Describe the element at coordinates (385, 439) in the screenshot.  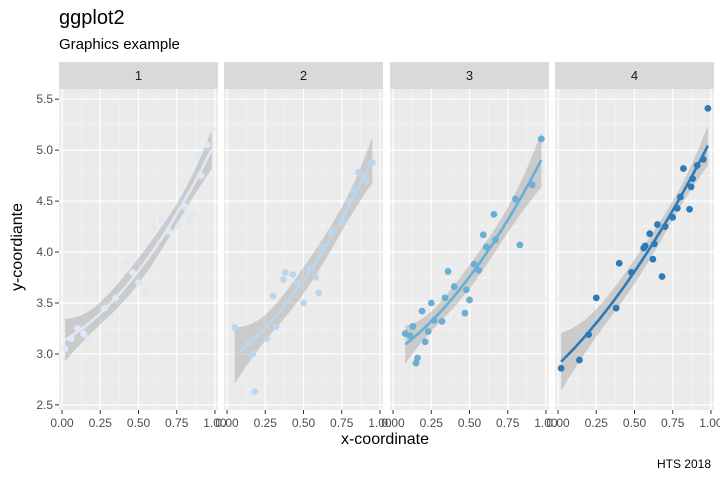
I see `x-axis-title: x-coordinate` at that location.